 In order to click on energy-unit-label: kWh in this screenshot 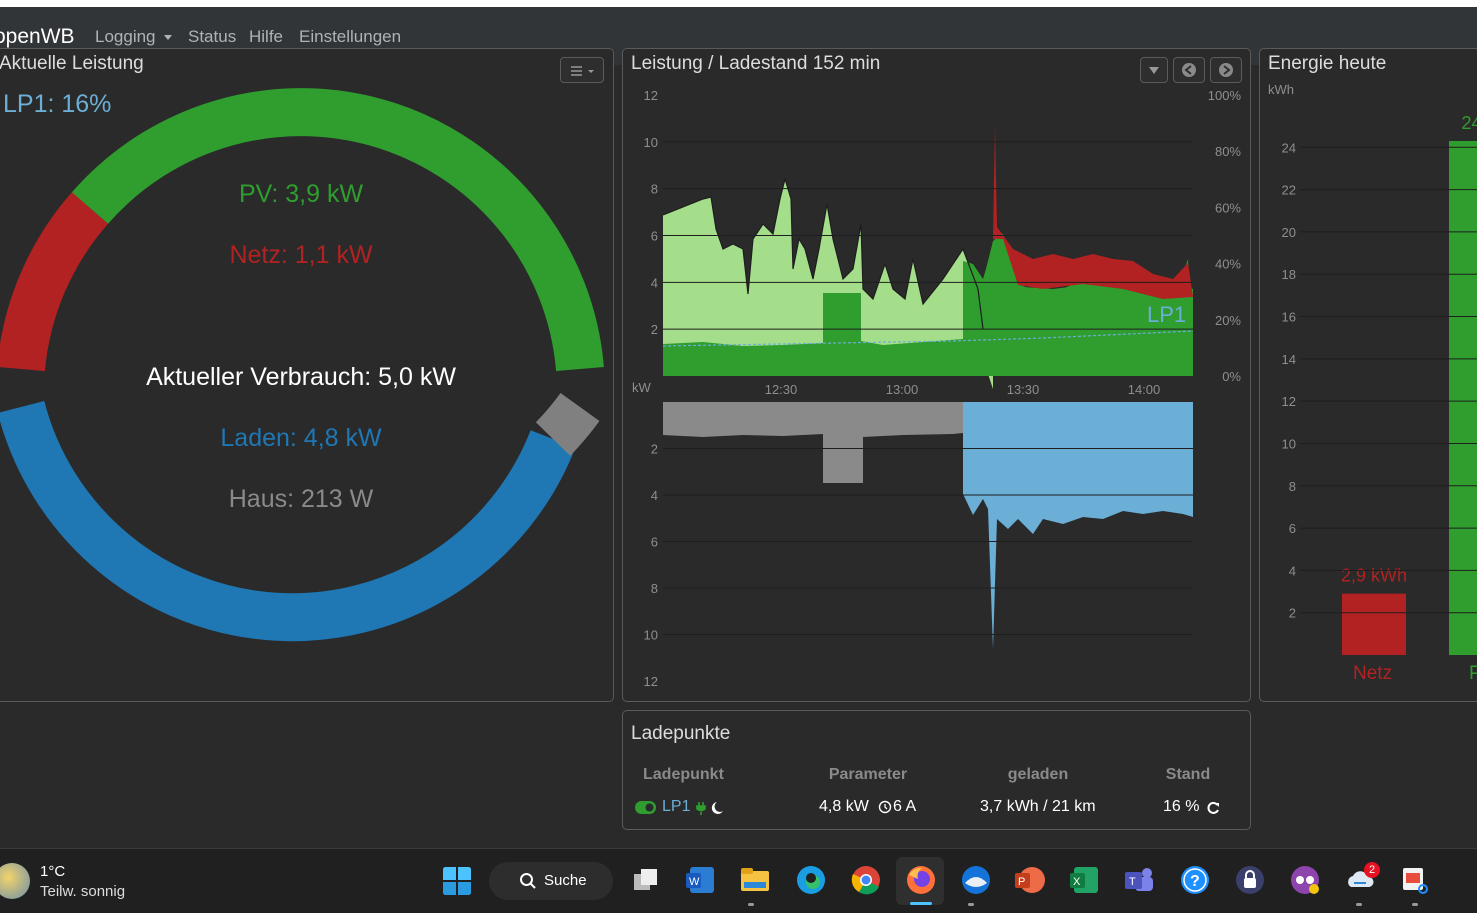, I will do `click(1281, 89)`.